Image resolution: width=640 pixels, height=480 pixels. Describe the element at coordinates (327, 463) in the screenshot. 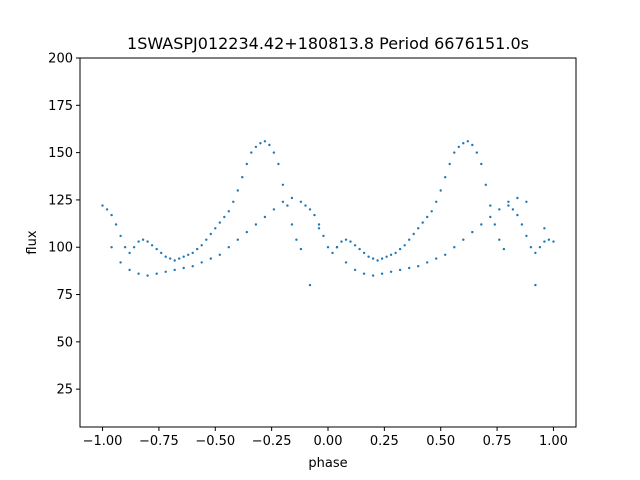

I see `x-axis-label: phase` at that location.